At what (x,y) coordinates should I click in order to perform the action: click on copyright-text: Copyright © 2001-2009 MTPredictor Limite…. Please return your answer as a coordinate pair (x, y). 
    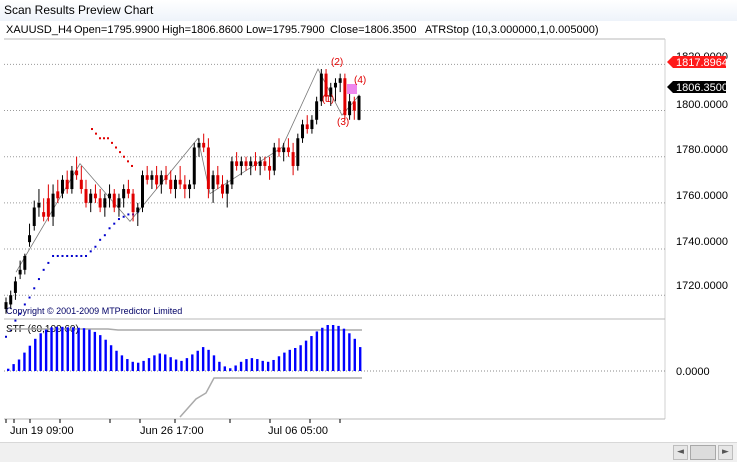
    Looking at the image, I should click on (94, 311).